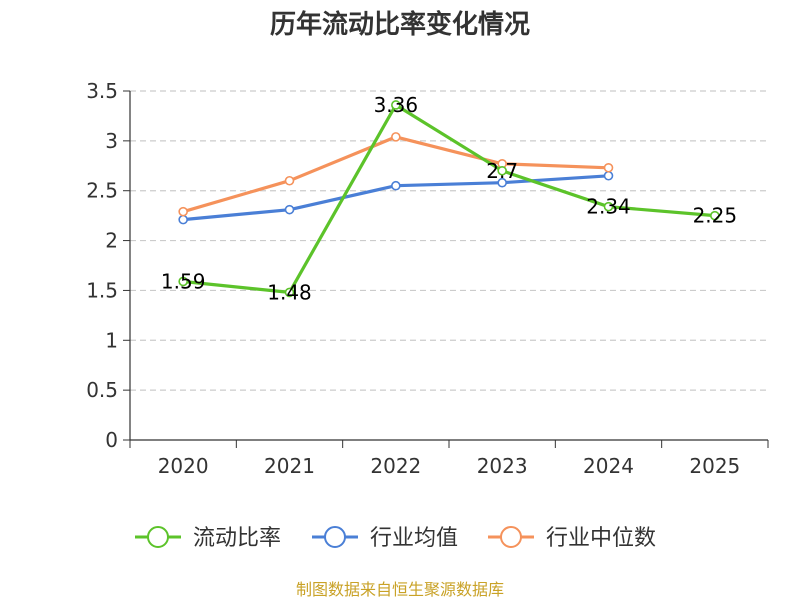  I want to click on y-tick-label: 3.5, so click(102, 91).